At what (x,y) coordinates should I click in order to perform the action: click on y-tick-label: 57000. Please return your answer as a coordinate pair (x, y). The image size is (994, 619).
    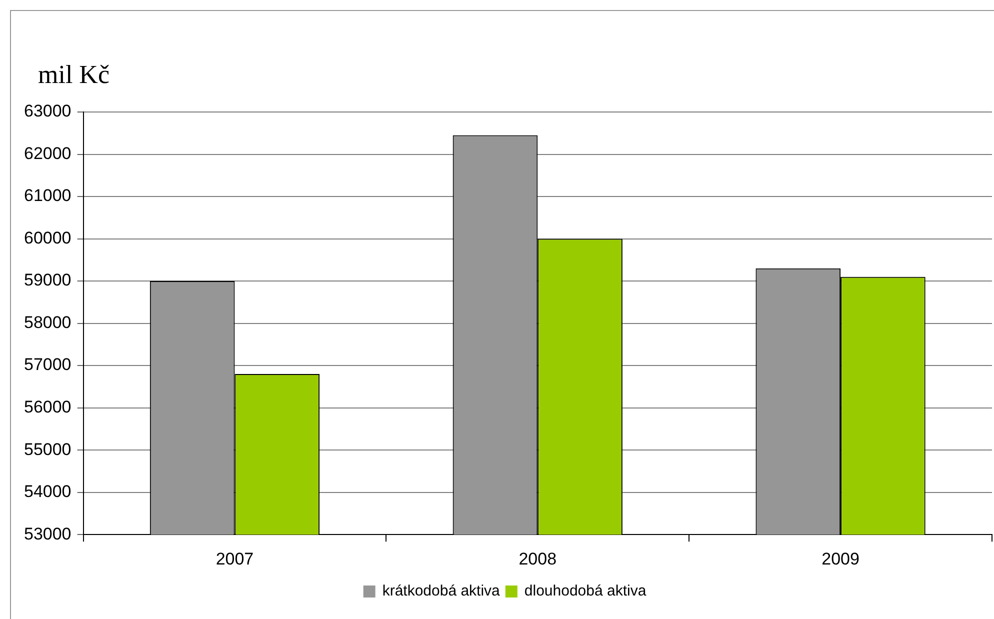
    Looking at the image, I should click on (48, 364).